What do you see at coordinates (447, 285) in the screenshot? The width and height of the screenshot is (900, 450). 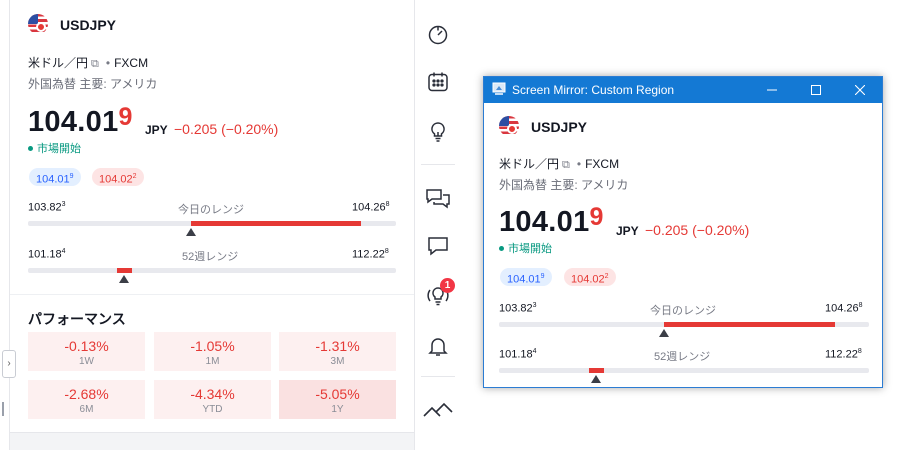 I see `notification-badge: 1` at bounding box center [447, 285].